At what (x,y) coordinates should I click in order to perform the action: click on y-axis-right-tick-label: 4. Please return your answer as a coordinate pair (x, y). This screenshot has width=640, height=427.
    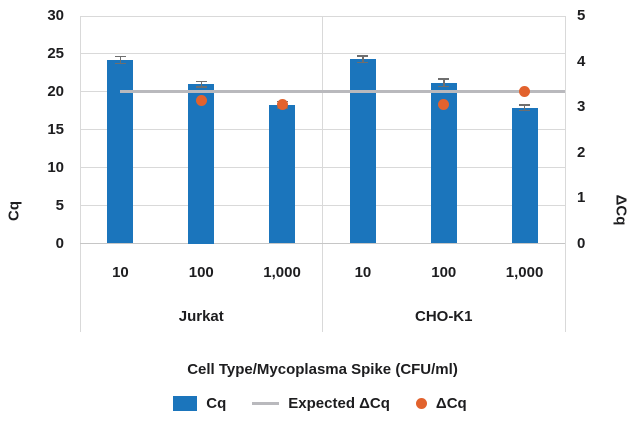
    Looking at the image, I should click on (581, 61).